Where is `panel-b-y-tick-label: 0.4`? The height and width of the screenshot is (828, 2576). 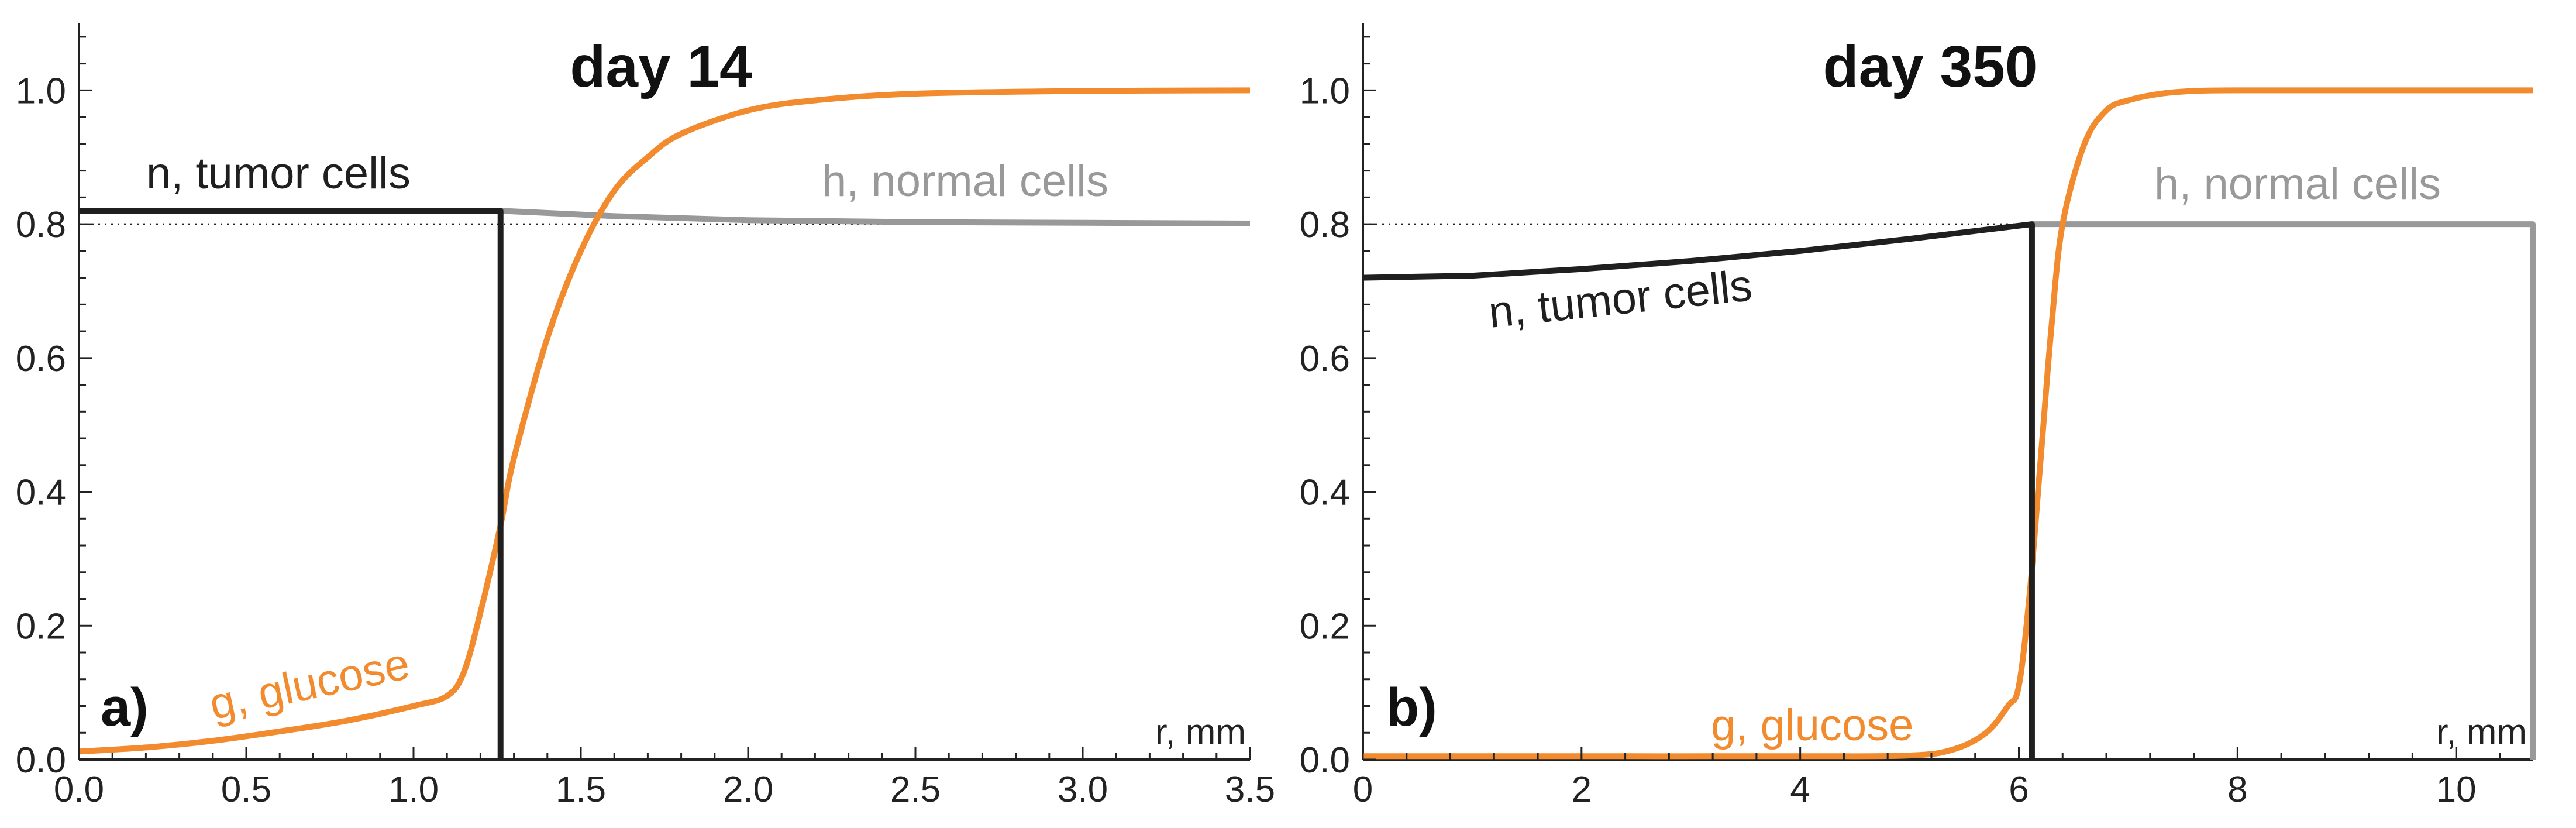 panel-b-y-tick-label: 0.4 is located at coordinates (1325, 493).